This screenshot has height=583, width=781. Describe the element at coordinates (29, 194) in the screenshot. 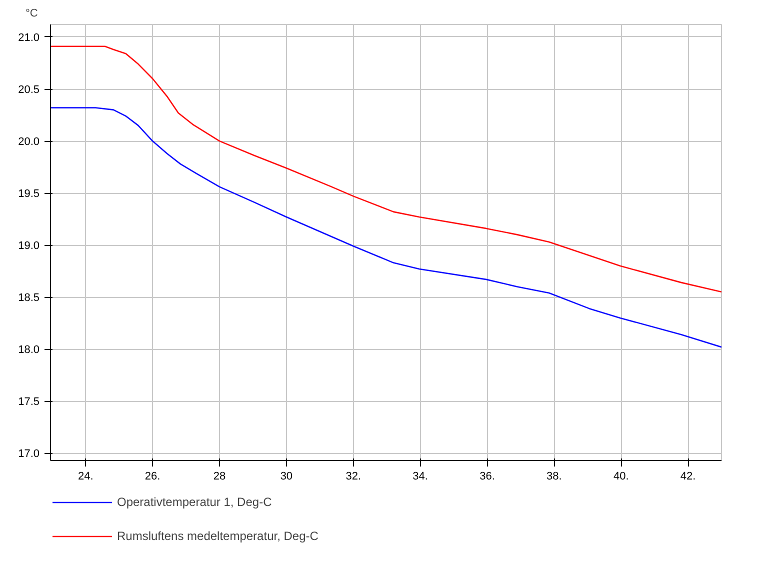

I see `y-tick-label: 19.5` at that location.